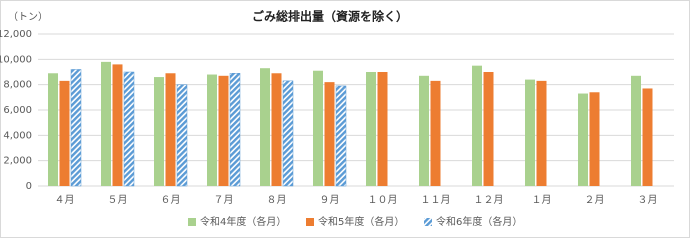 This screenshot has width=690, height=242. I want to click on x-tick-label: ８月, so click(277, 200).